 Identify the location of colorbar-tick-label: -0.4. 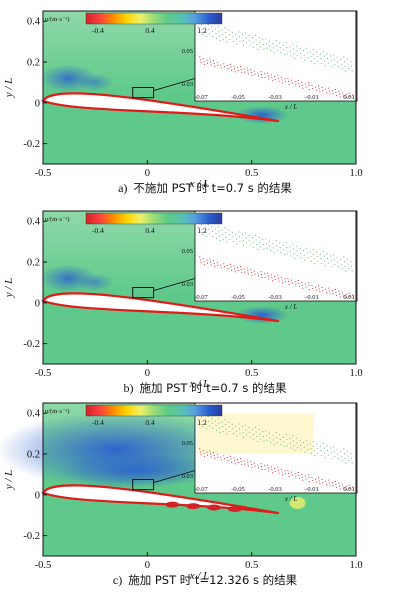
(98, 30).